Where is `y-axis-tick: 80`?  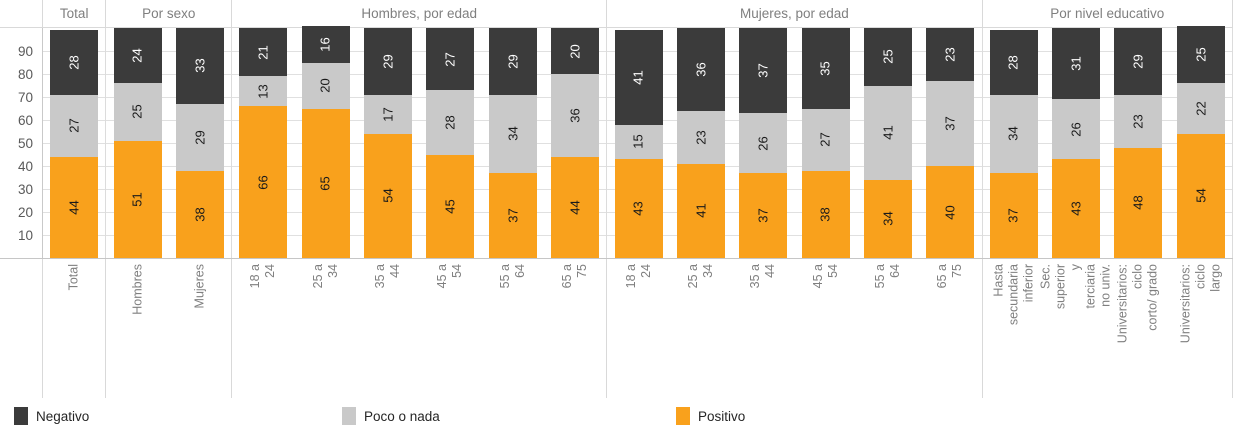 y-axis-tick: 80 is located at coordinates (25, 74).